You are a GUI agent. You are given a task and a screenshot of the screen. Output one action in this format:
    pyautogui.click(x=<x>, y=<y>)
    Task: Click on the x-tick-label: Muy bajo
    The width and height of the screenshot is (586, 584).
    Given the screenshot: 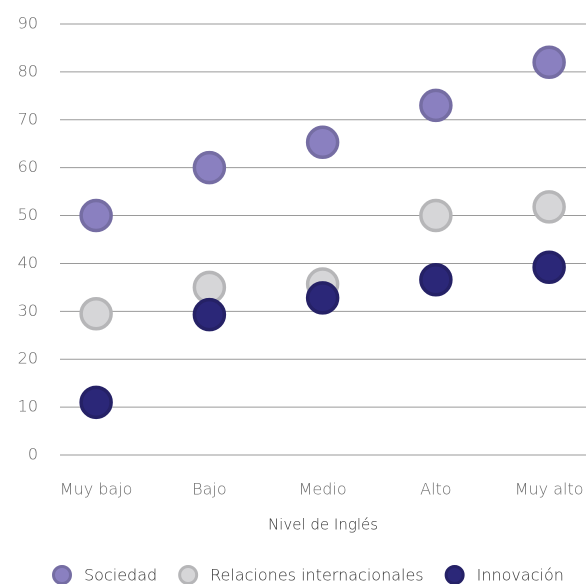 What is the action you would take?
    pyautogui.click(x=96, y=489)
    